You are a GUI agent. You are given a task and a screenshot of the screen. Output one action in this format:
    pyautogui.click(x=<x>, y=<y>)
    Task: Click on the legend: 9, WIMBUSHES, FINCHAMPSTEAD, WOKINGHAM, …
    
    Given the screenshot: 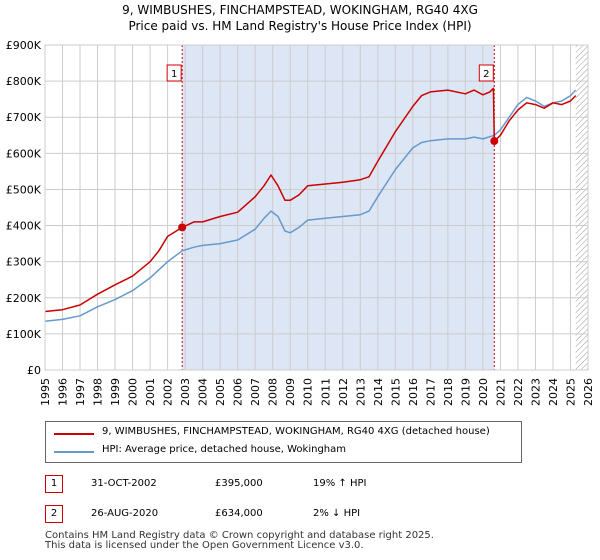 What is the action you would take?
    pyautogui.click(x=283, y=442)
    